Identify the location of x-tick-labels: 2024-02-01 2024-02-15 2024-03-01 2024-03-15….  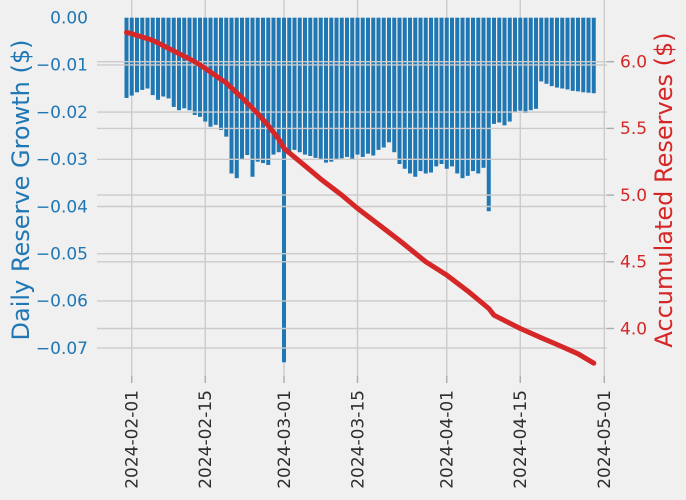
(369, 439).